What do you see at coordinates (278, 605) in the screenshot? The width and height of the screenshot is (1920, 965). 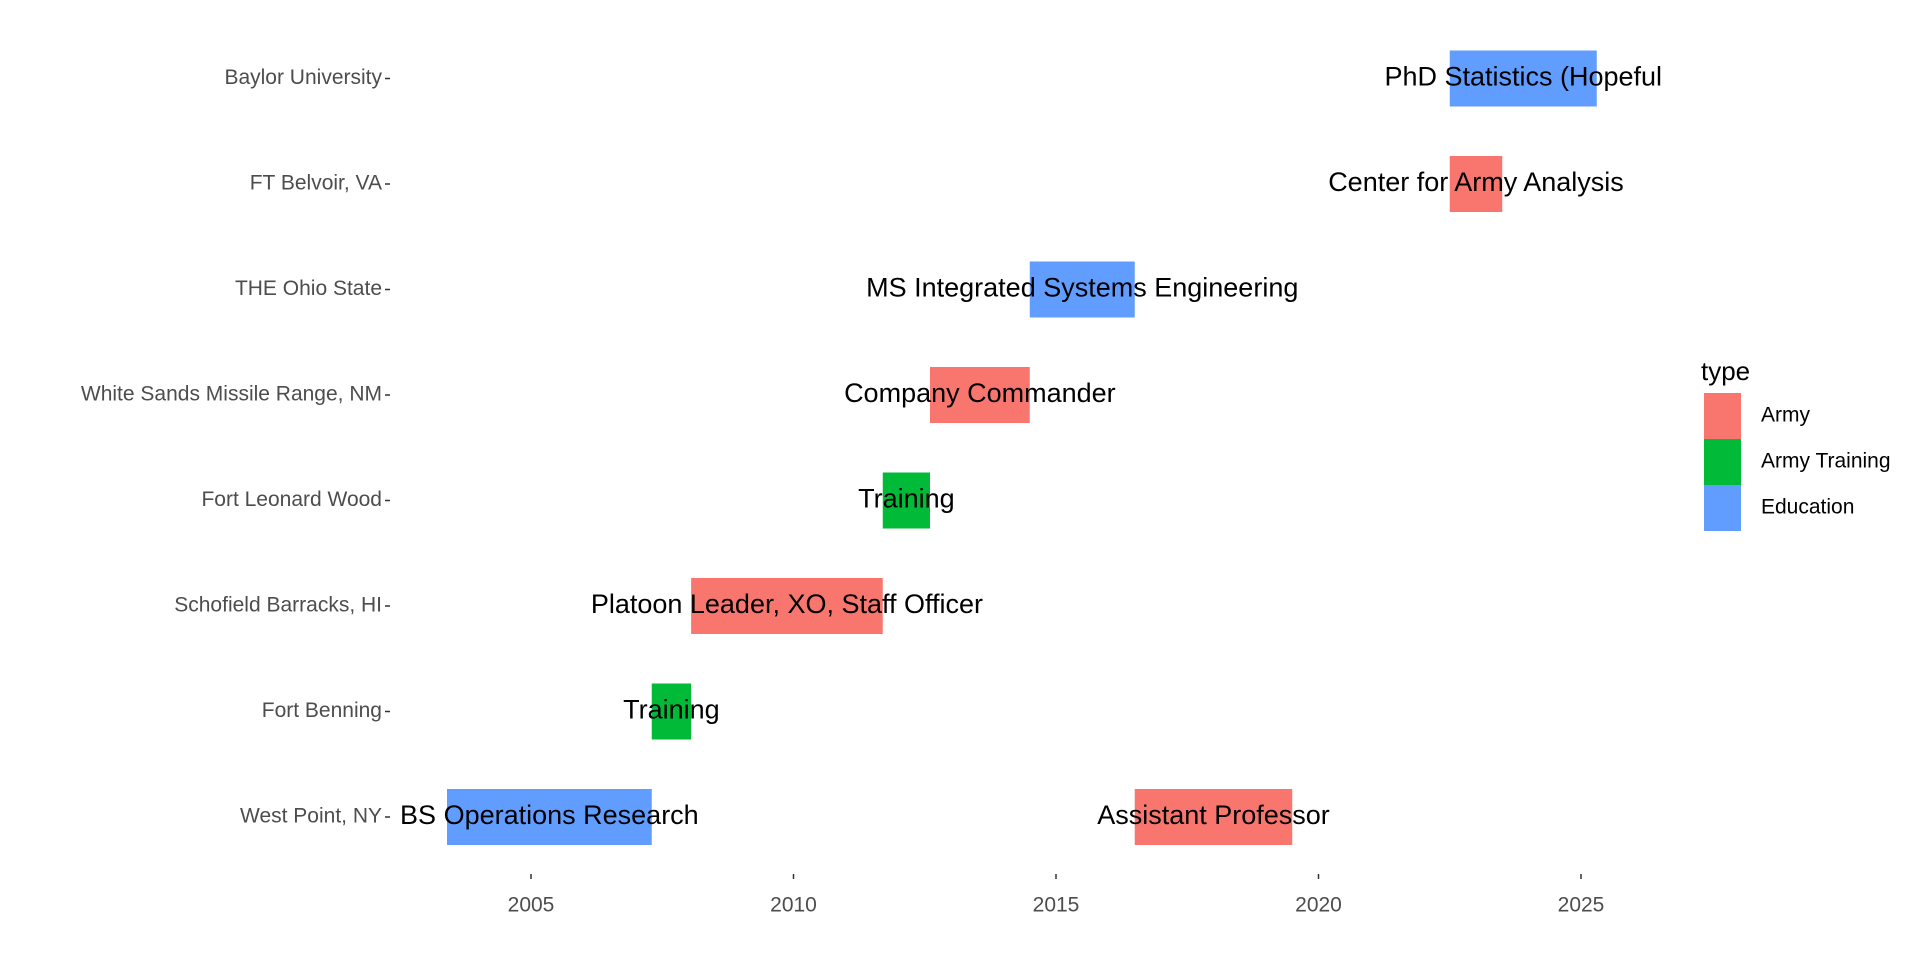 I see `y-tick-label: Schofield Barracks, HI` at bounding box center [278, 605].